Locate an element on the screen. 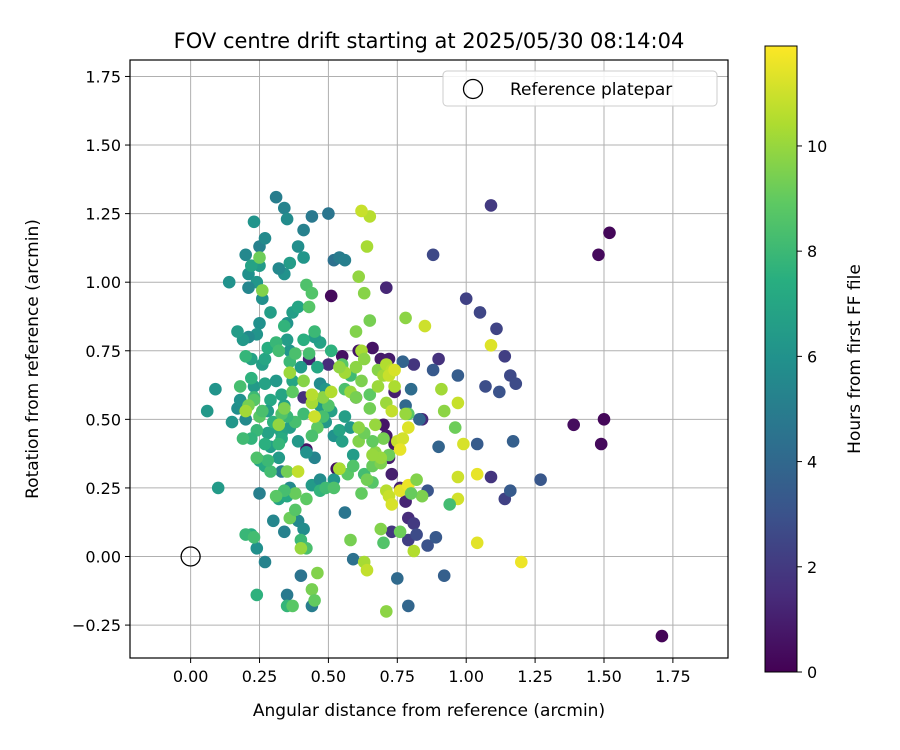  y-tick-label: 0.00 is located at coordinates (103, 557).